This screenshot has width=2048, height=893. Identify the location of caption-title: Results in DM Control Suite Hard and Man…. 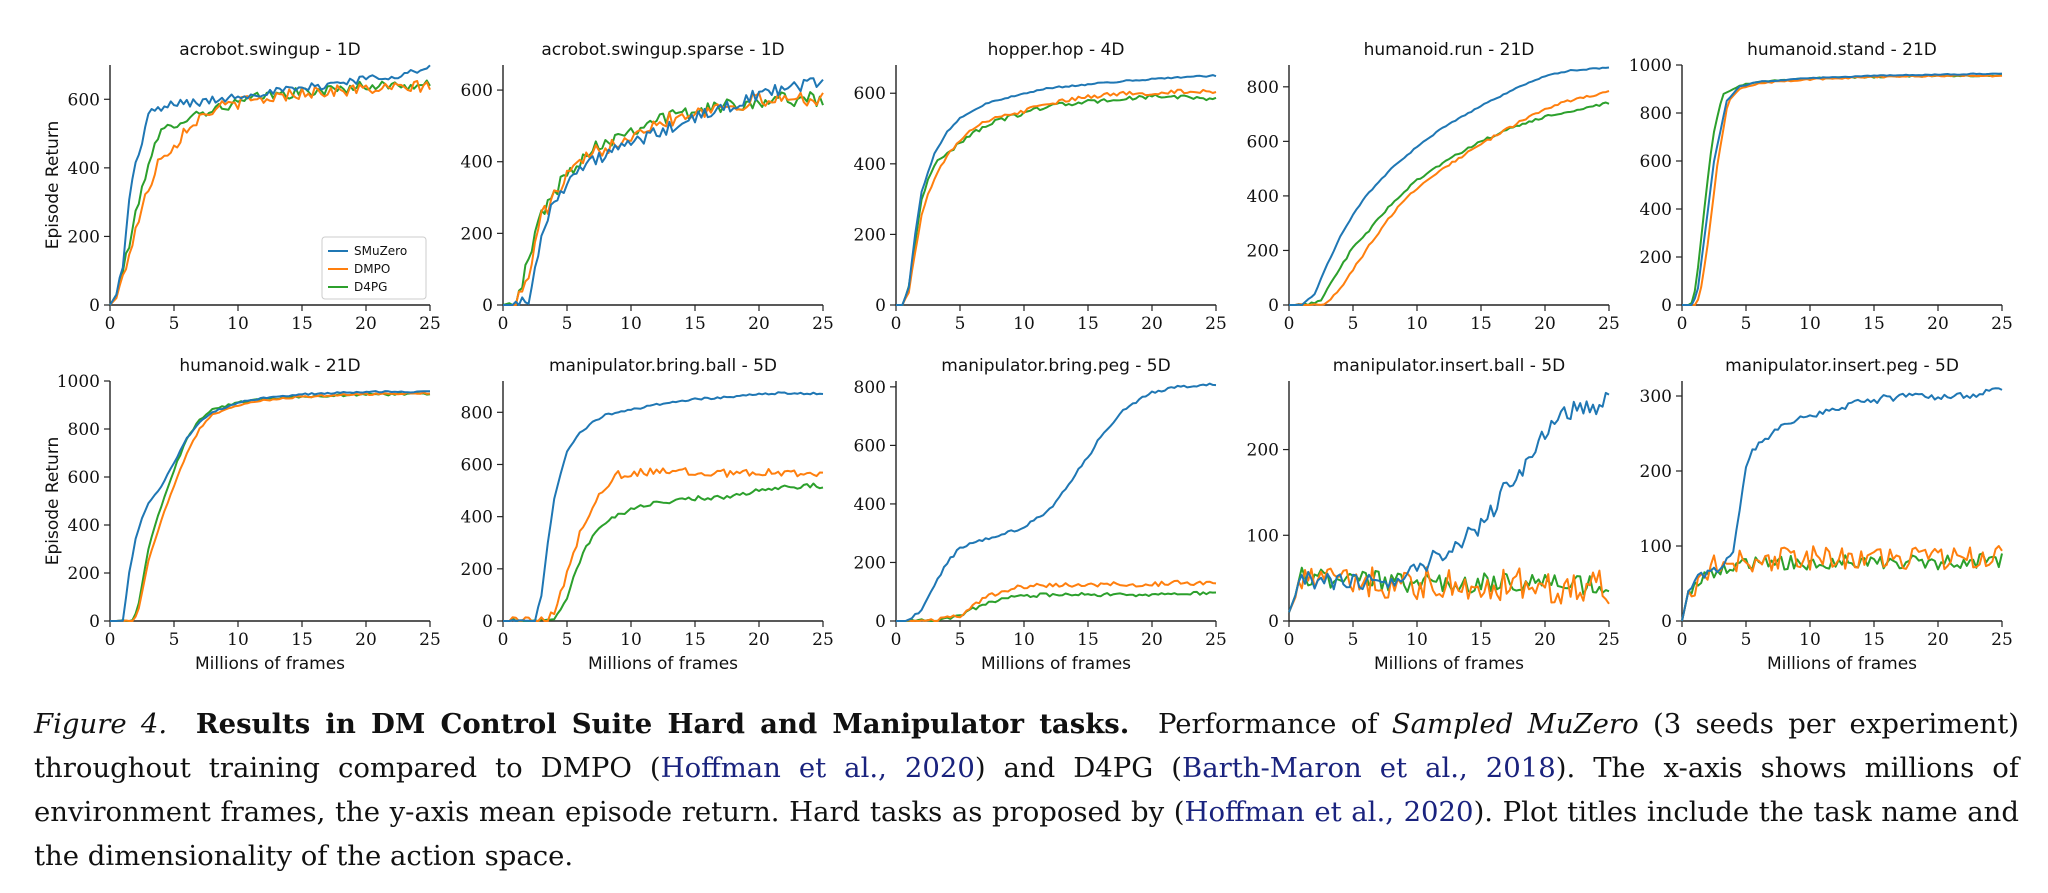
(662, 724).